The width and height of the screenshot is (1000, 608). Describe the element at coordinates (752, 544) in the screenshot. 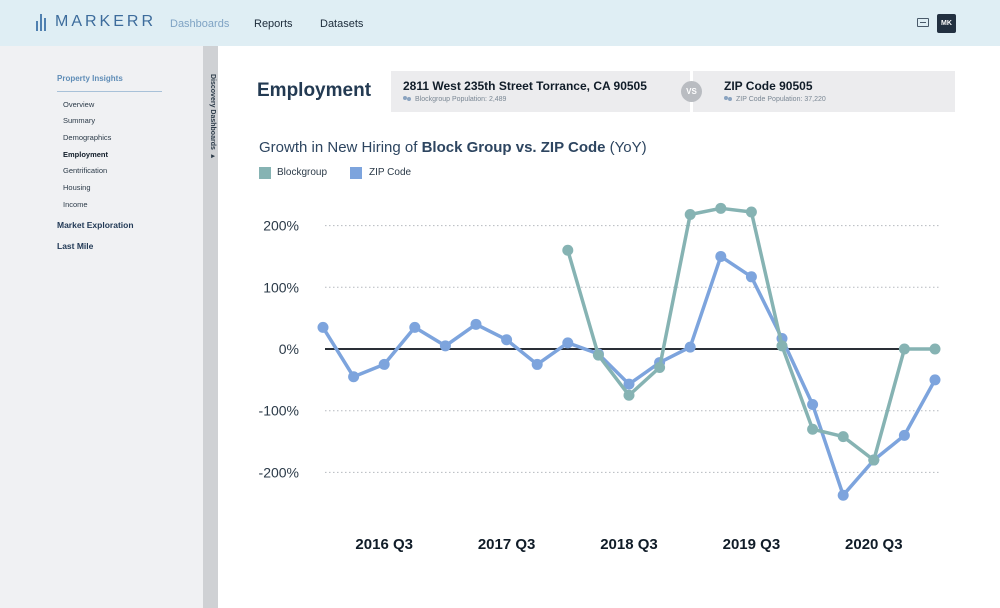

I see `x-tick-label: 2019 Q3` at that location.